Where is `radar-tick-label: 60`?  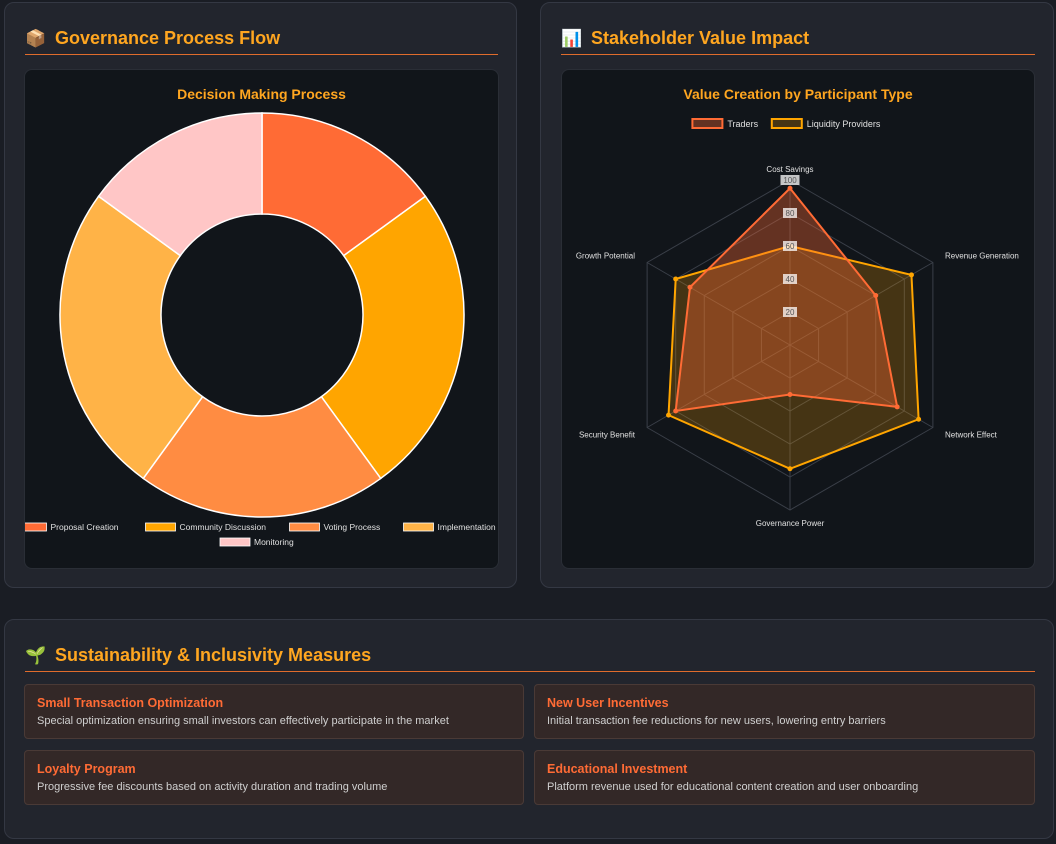
radar-tick-label: 60 is located at coordinates (790, 246).